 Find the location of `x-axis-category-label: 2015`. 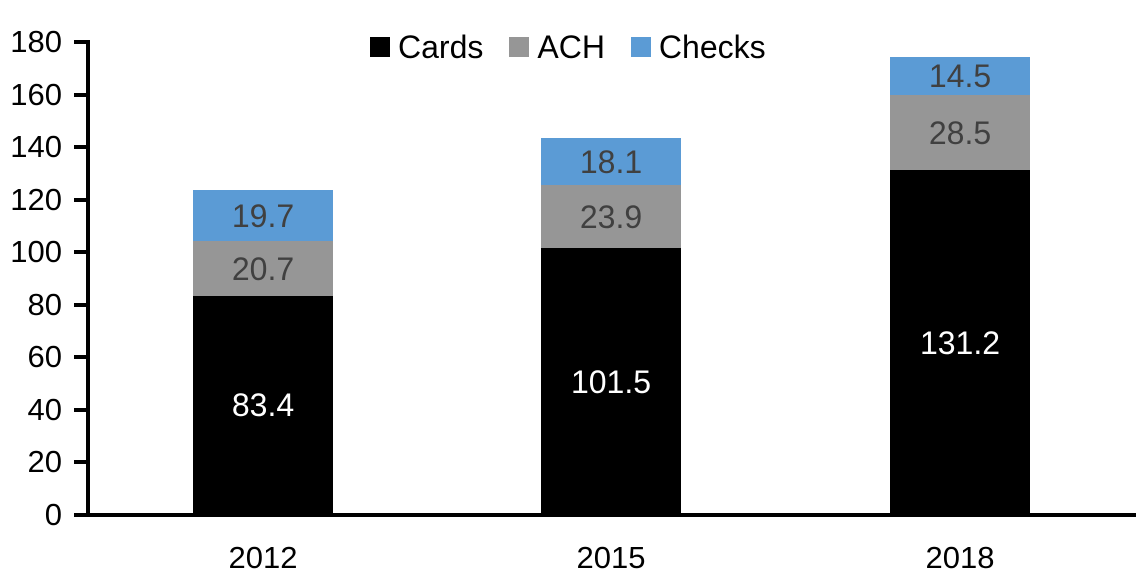

x-axis-category-label: 2015 is located at coordinates (611, 557).